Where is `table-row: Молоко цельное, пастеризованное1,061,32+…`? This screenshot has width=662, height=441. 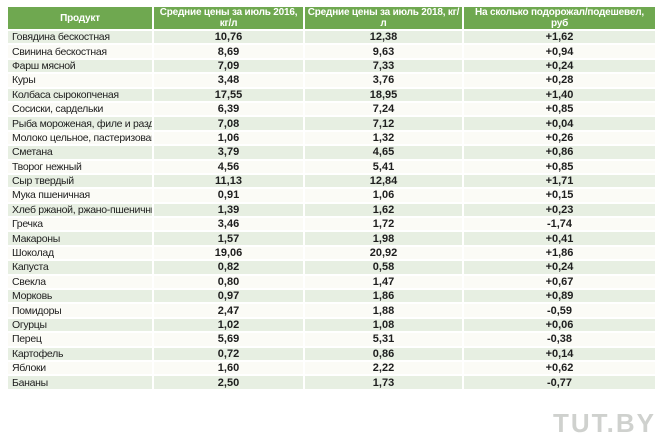 table-row: Молоко цельное, пастеризованное1,061,32+… is located at coordinates (331, 138).